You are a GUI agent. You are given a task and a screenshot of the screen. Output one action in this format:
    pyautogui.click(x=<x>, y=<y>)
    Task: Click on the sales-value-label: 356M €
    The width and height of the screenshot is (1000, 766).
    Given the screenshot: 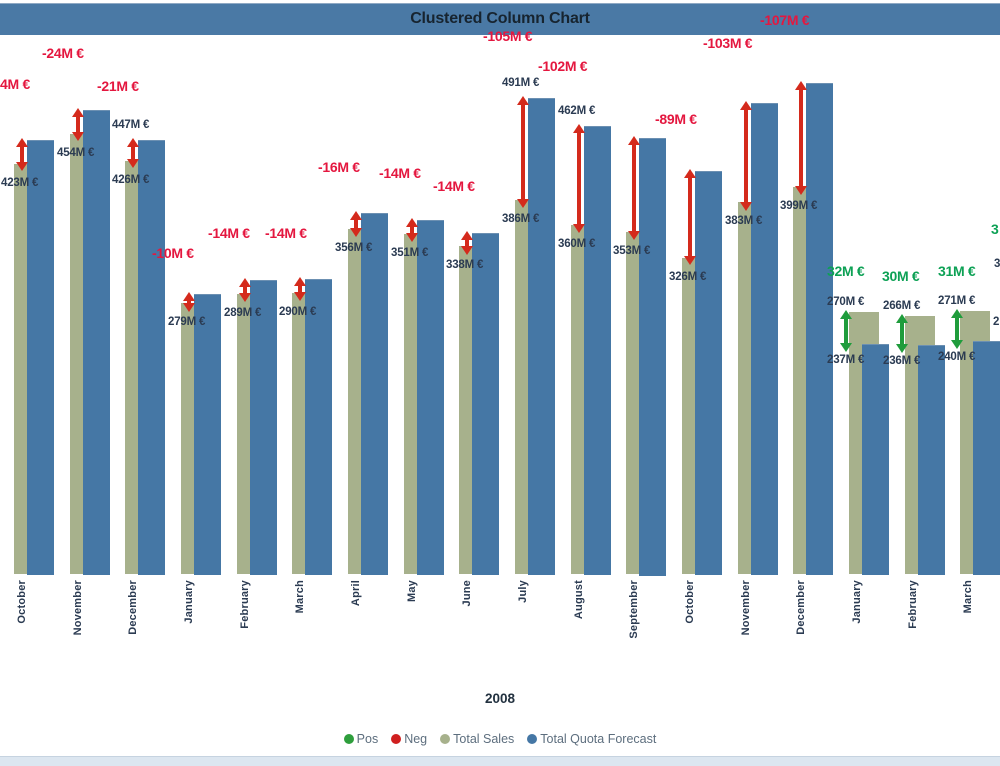 What is the action you would take?
    pyautogui.click(x=354, y=248)
    